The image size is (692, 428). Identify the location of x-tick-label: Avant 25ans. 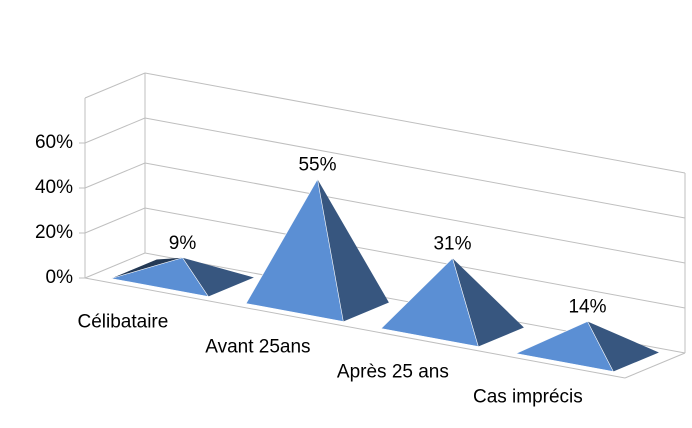
(257, 347).